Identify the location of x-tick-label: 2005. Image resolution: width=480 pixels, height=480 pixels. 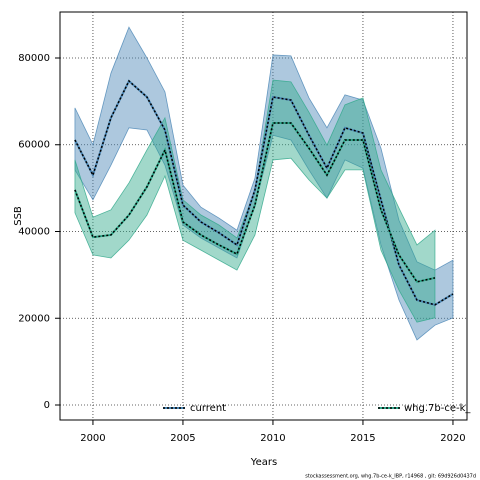
(182, 438).